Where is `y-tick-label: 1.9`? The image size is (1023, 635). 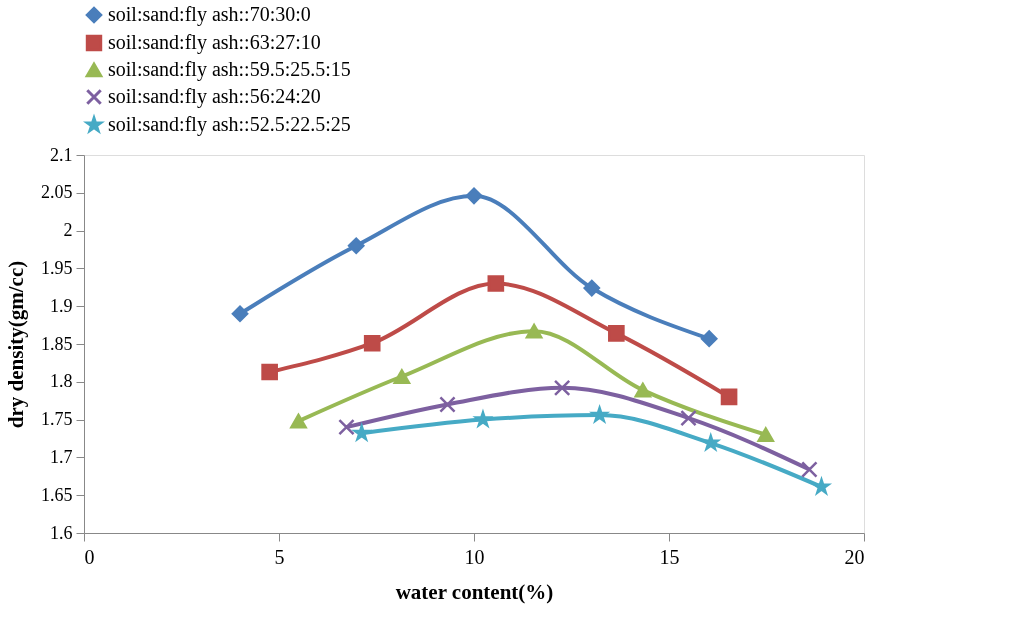 y-tick-label: 1.9 is located at coordinates (61, 305).